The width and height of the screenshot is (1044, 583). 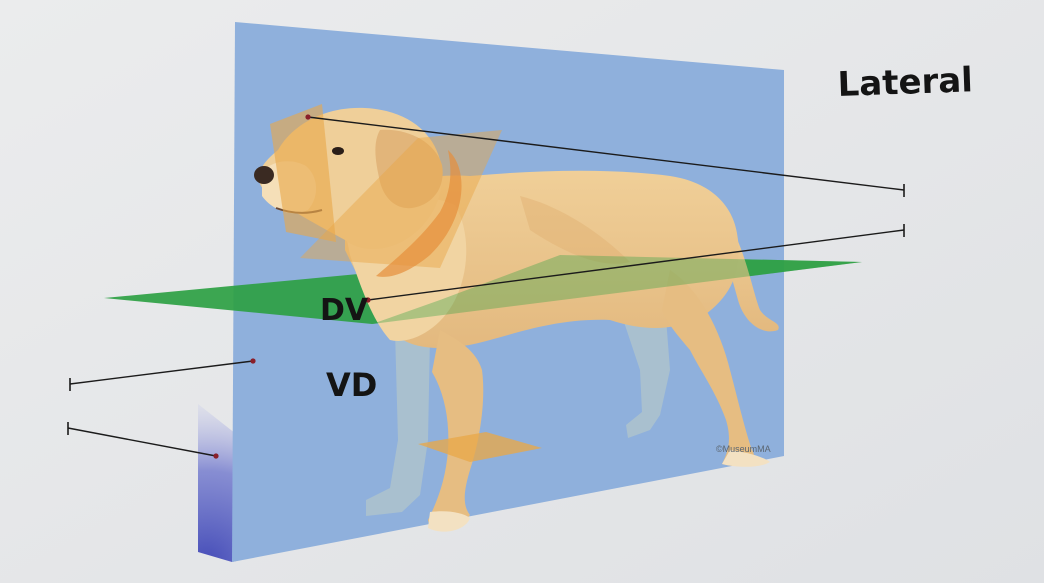 What do you see at coordinates (645, 371) in the screenshot?
I see `far-hind-leg` at bounding box center [645, 371].